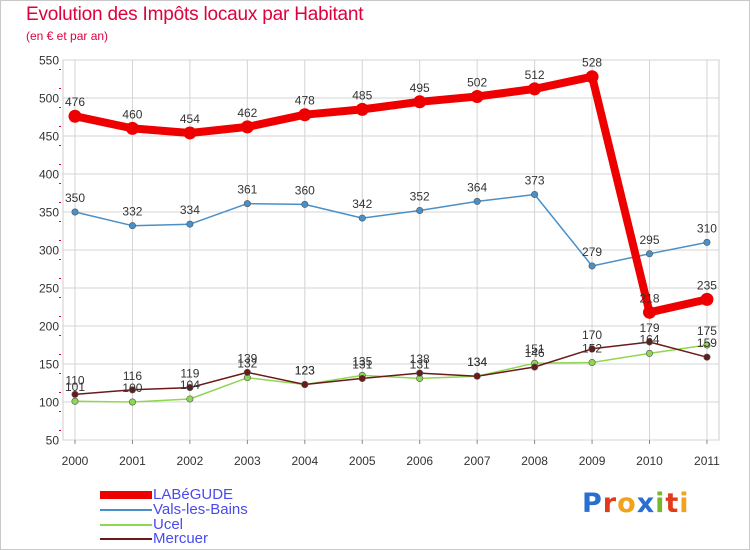  Describe the element at coordinates (592, 335) in the screenshot. I see `data-label: 170` at that location.